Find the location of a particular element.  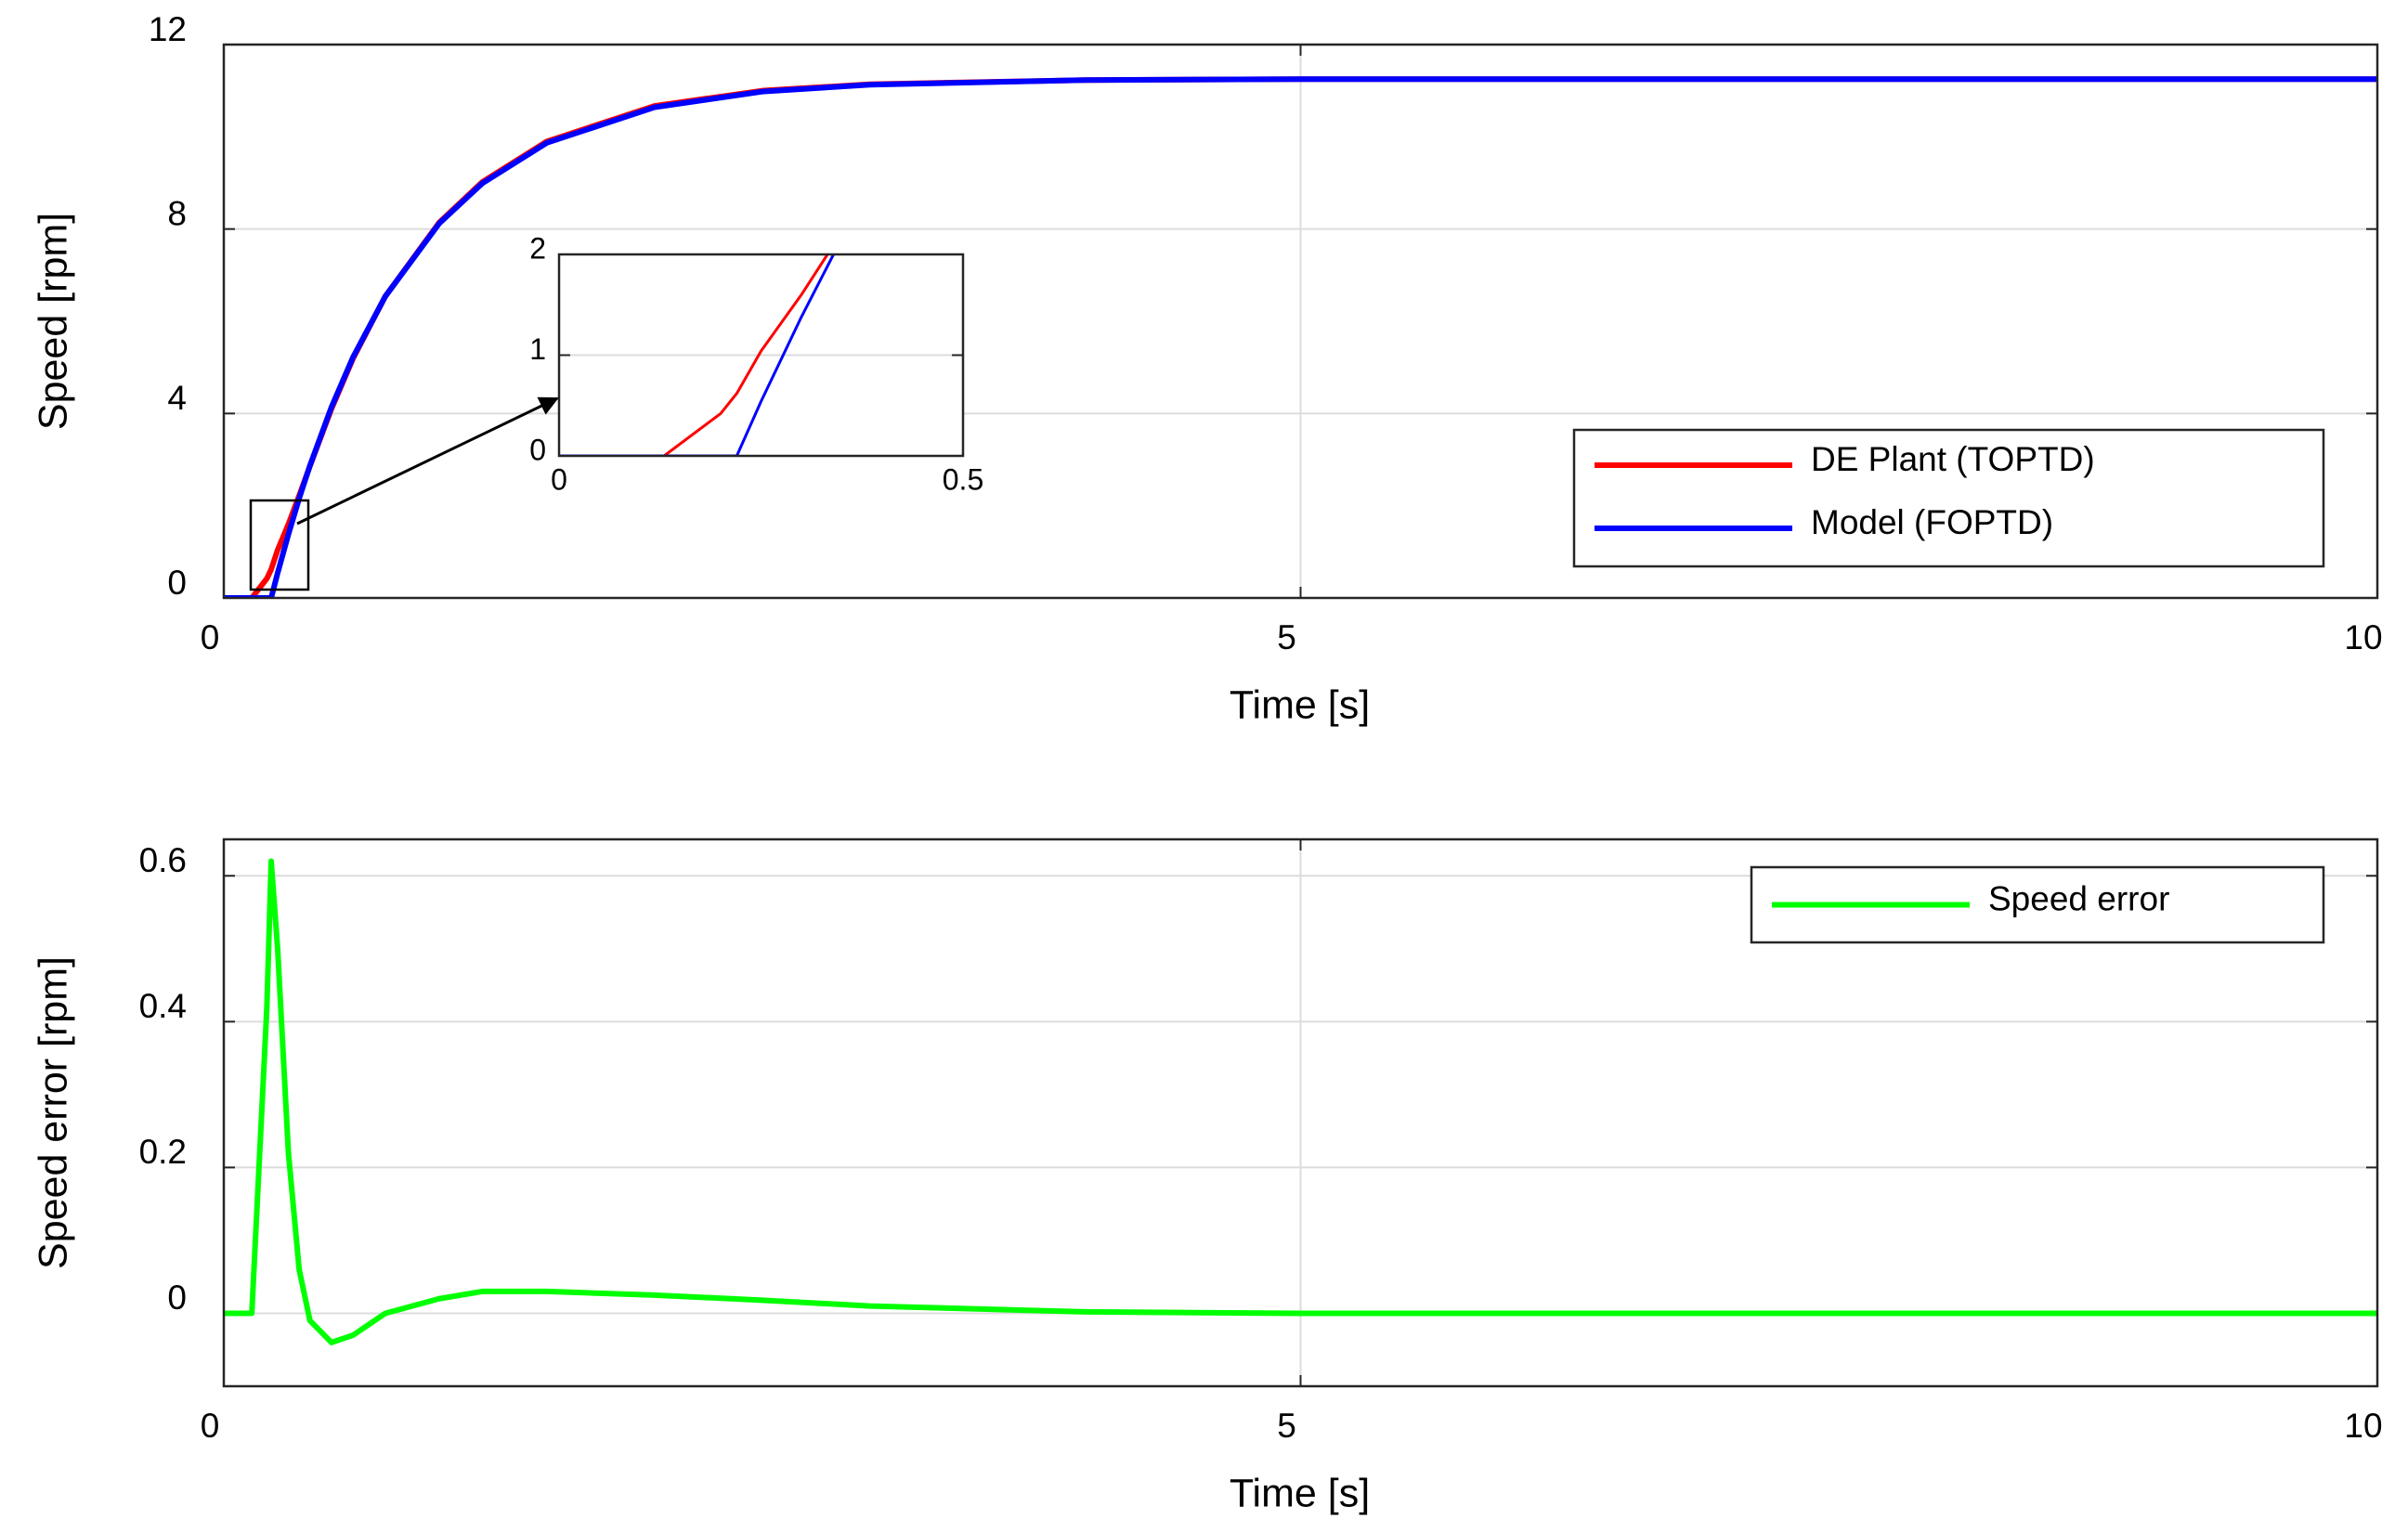

y-axis-label: Speed error [rpm] is located at coordinates (53, 1112).